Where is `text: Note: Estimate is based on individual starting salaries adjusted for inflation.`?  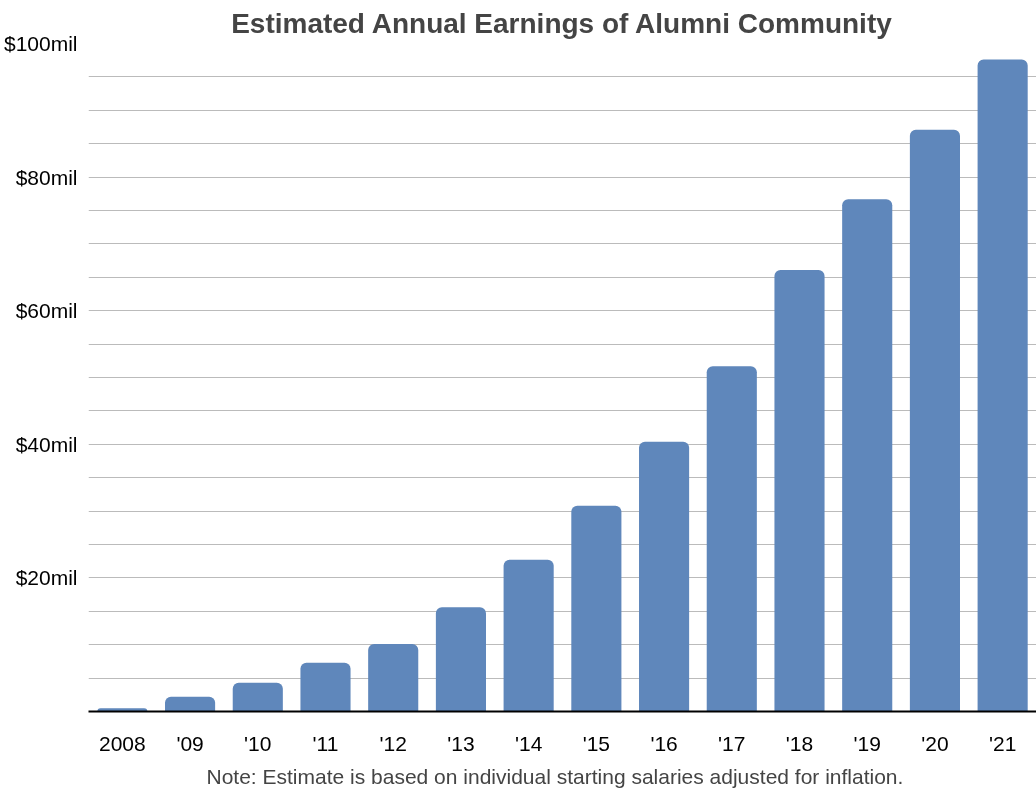
text: Note: Estimate is based on individual starting salaries adjusted for inflation. is located at coordinates (555, 776).